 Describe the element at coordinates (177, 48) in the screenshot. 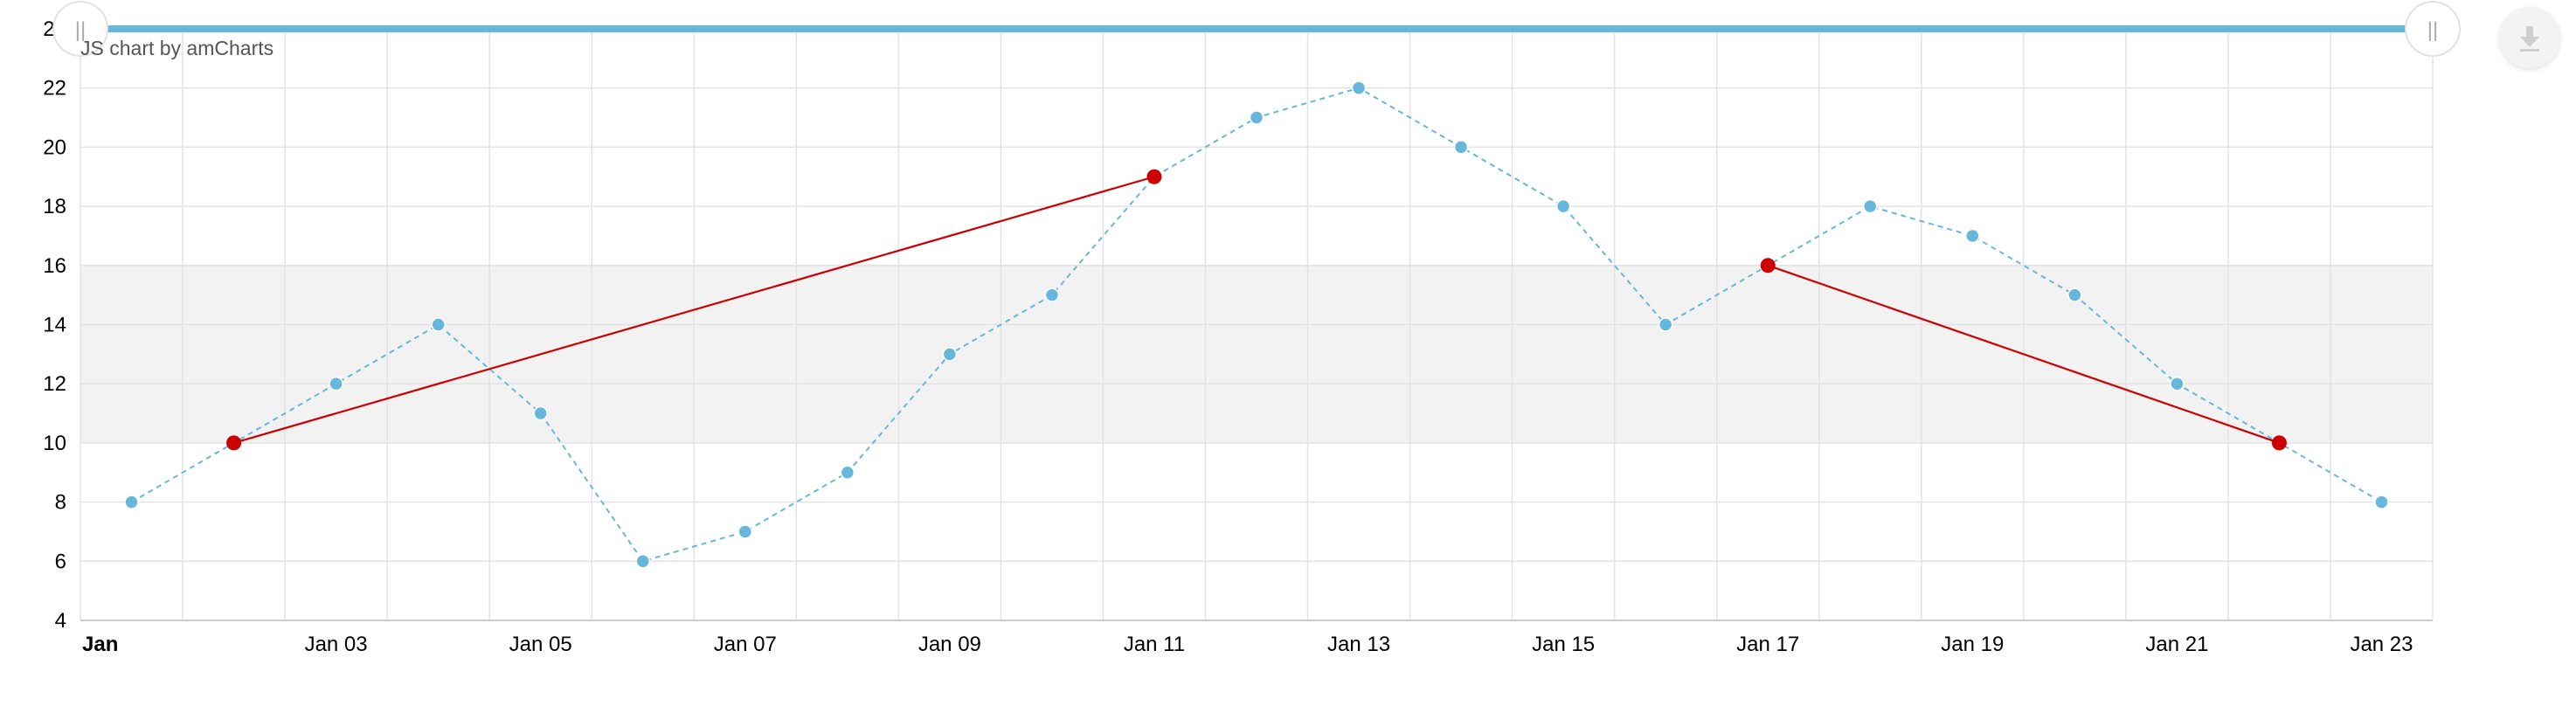

I see `credit-label: JS chart by amCharts` at that location.